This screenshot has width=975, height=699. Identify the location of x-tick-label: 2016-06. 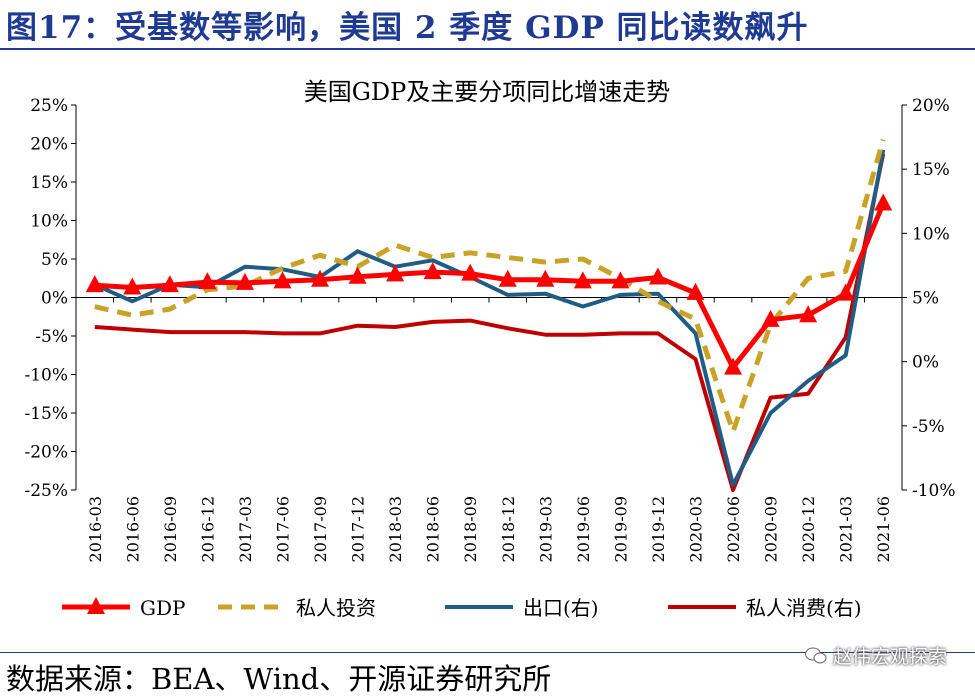
(132, 529).